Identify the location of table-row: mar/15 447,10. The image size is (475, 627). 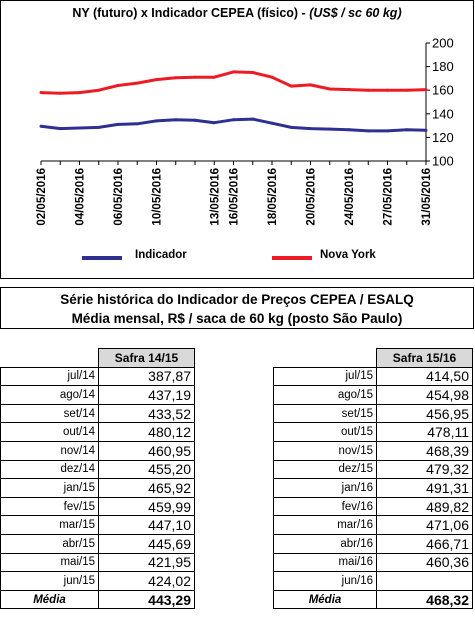
(97, 525).